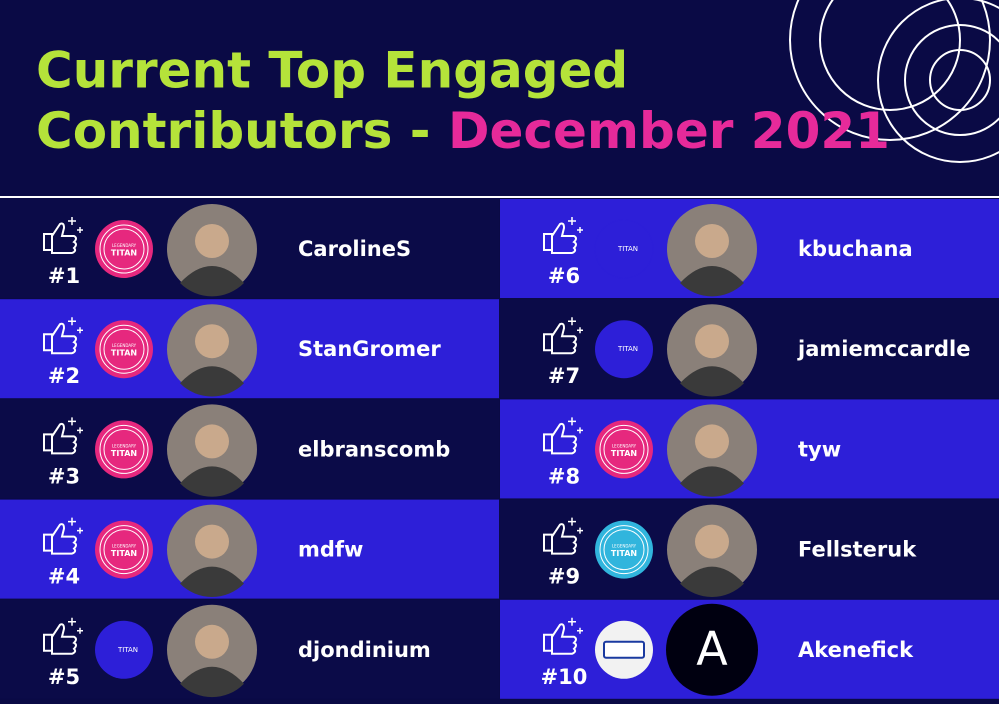 The width and height of the screenshot is (999, 704). What do you see at coordinates (894, 81) in the screenshot?
I see `decor-circles` at bounding box center [894, 81].